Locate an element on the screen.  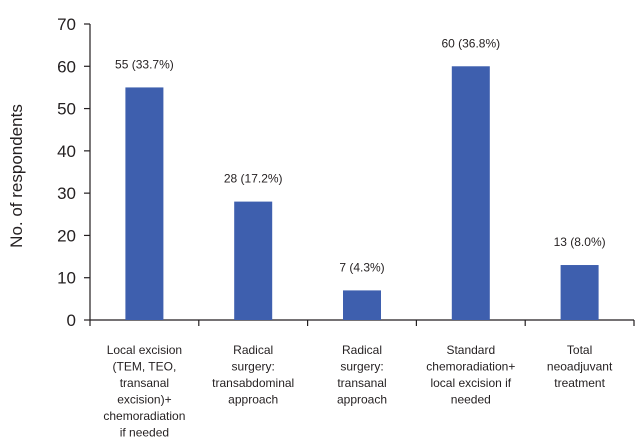
y-tick-label: 30 is located at coordinates (66, 193).